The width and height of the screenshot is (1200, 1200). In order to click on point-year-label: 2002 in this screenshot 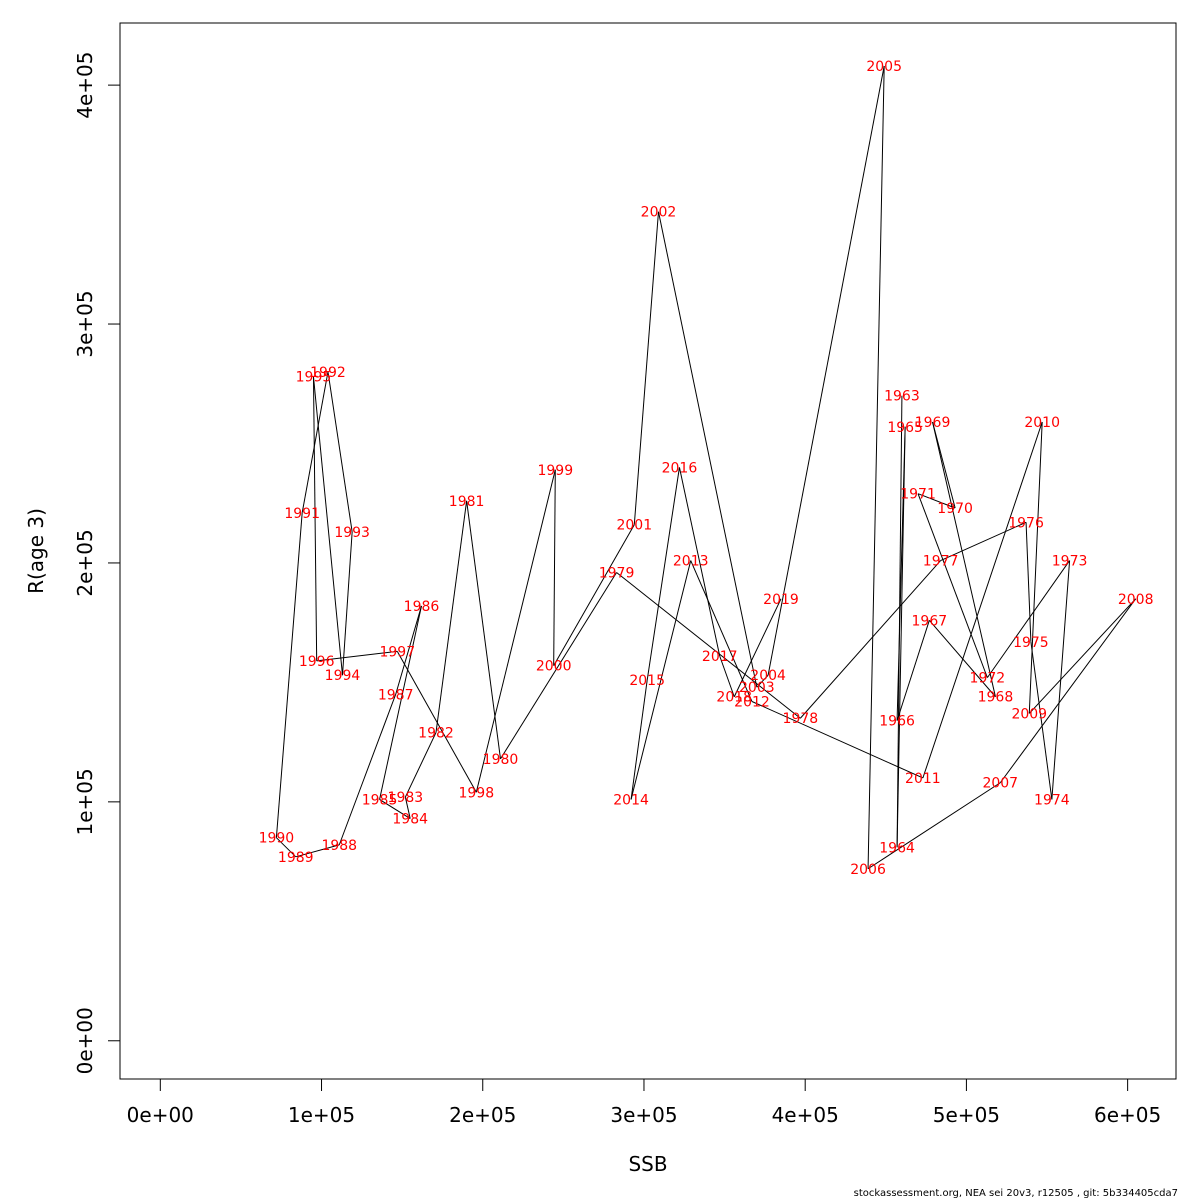, I will do `click(659, 213)`.